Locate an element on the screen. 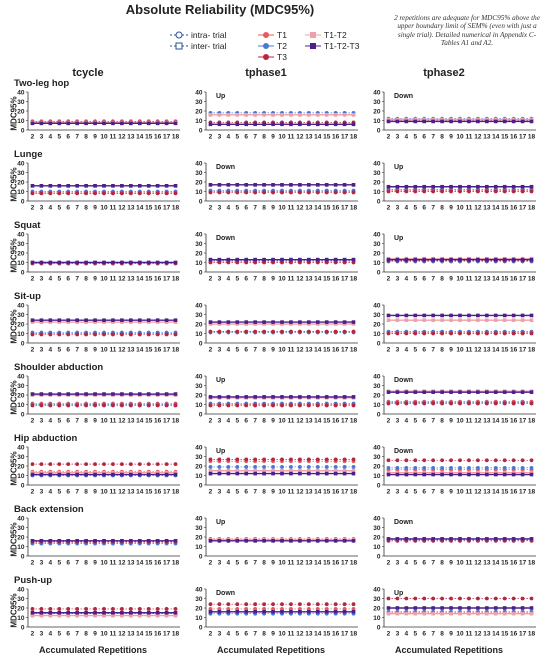  y-tick-label: 0 is located at coordinates (201, 627).